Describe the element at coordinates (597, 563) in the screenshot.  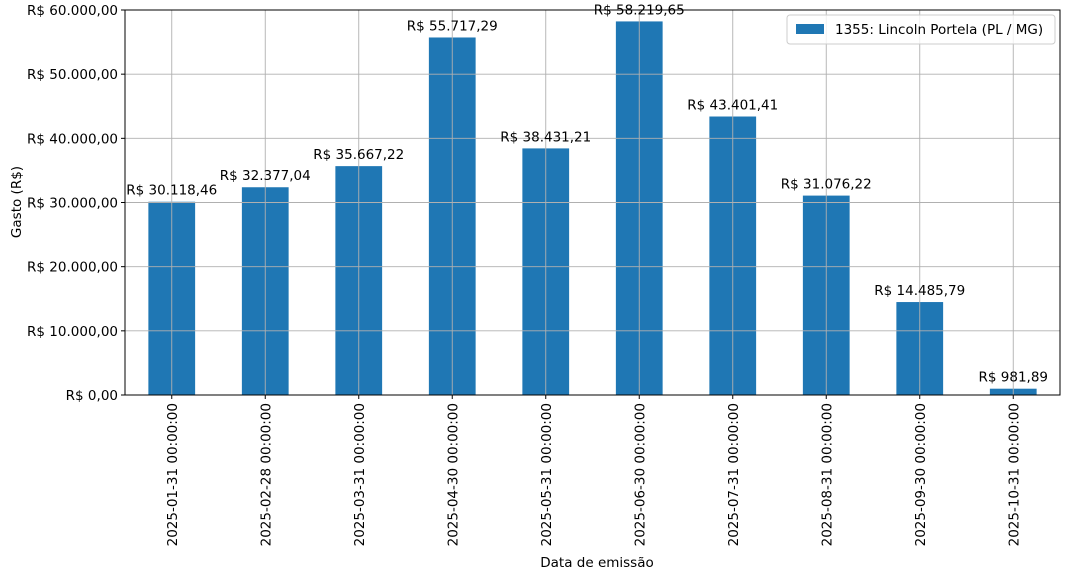
I see `x-axis-title: Data de emissão` at that location.